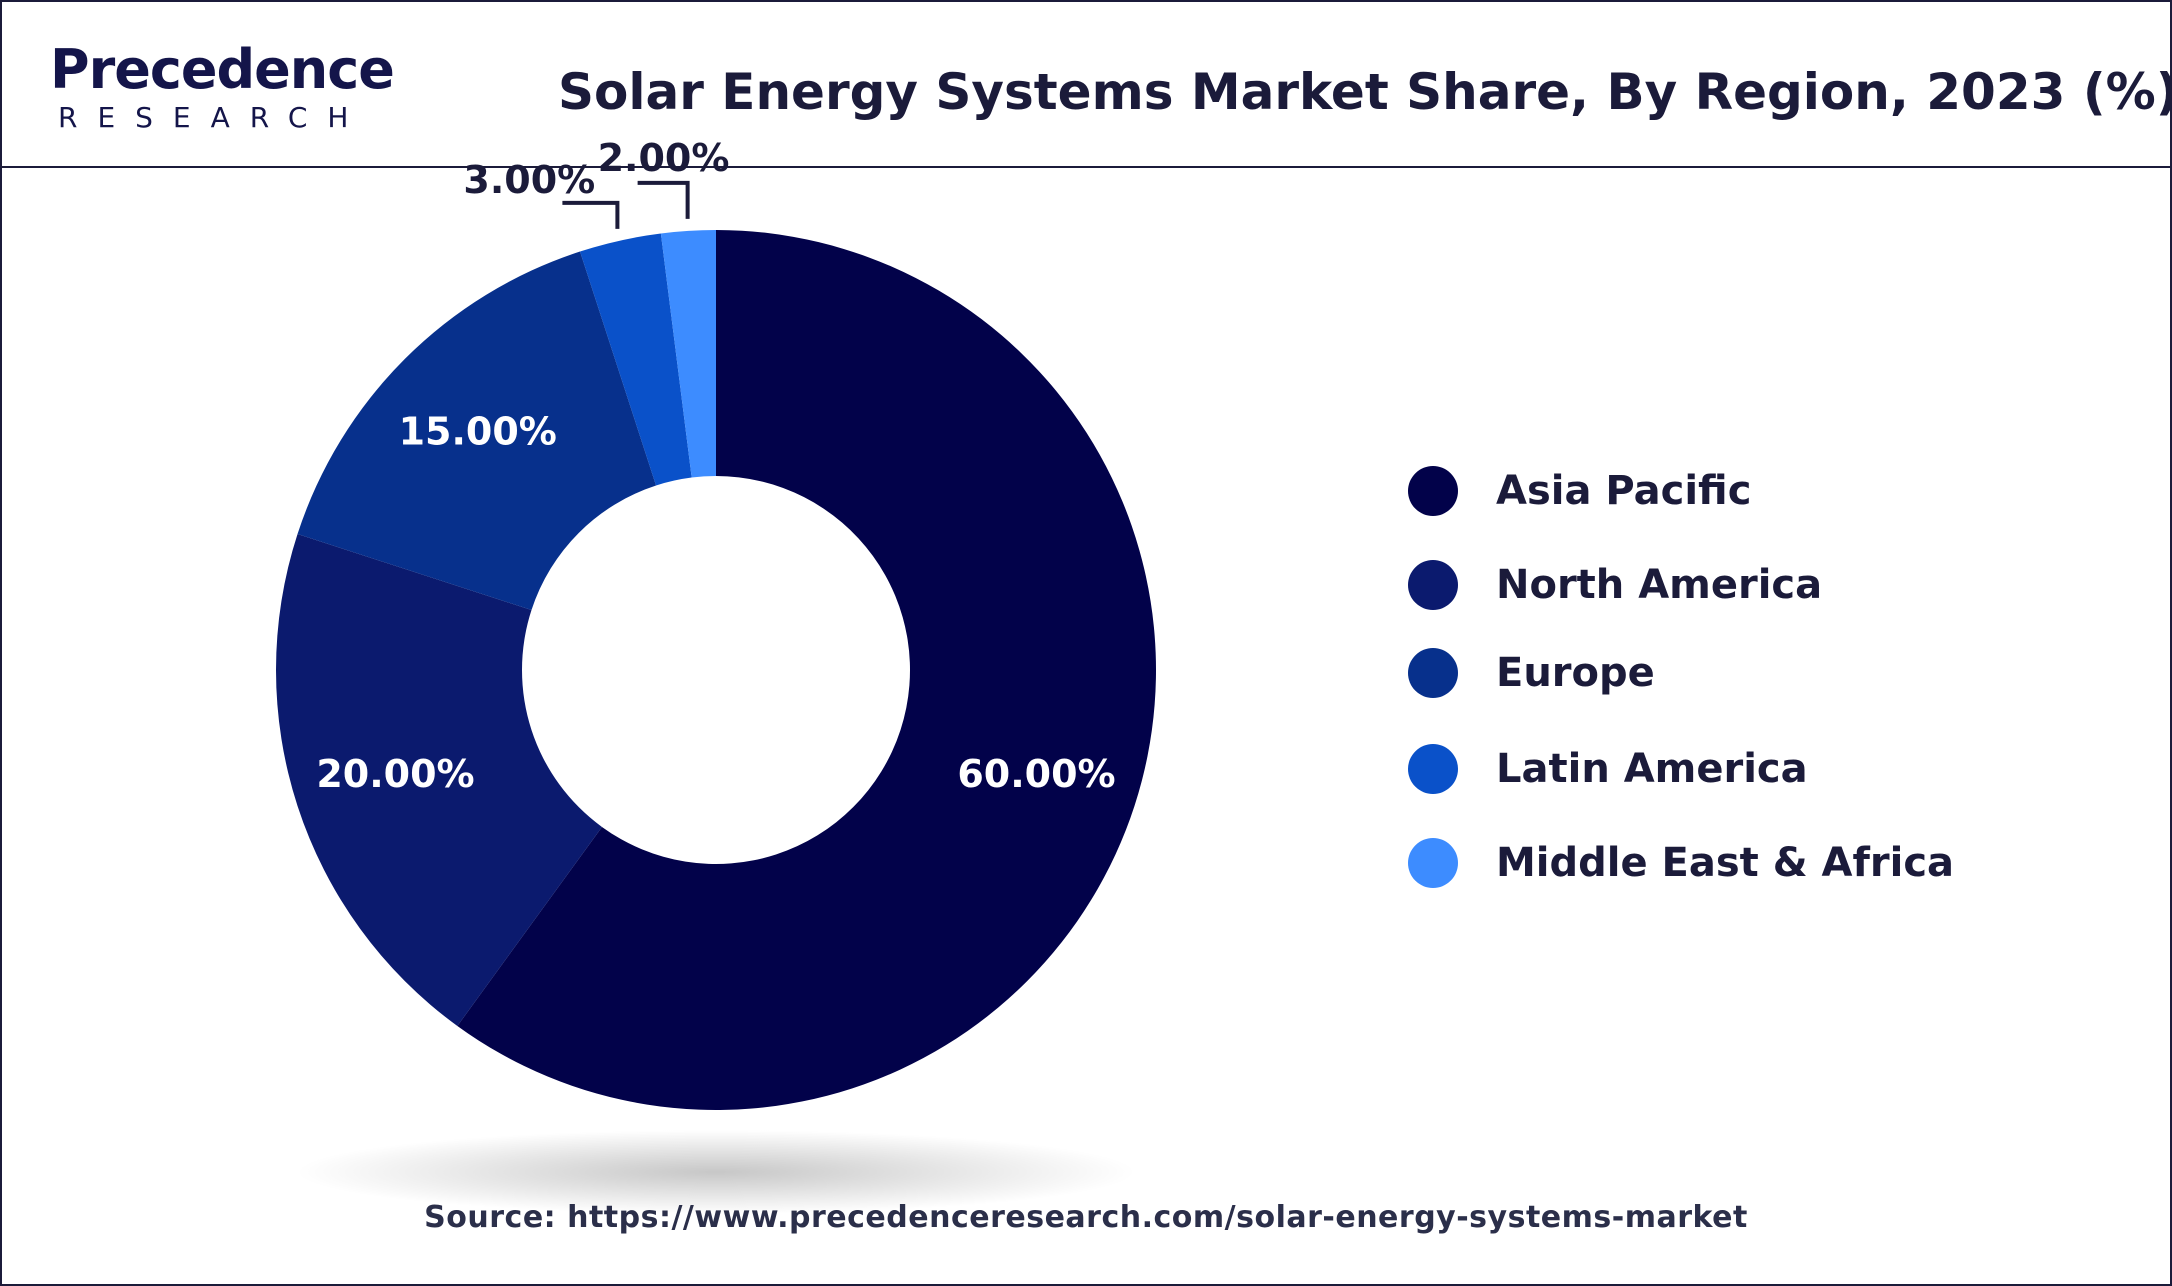 Image resolution: width=2172 pixels, height=1286 pixels. I want to click on leader-line-latin-america, so click(591, 214).